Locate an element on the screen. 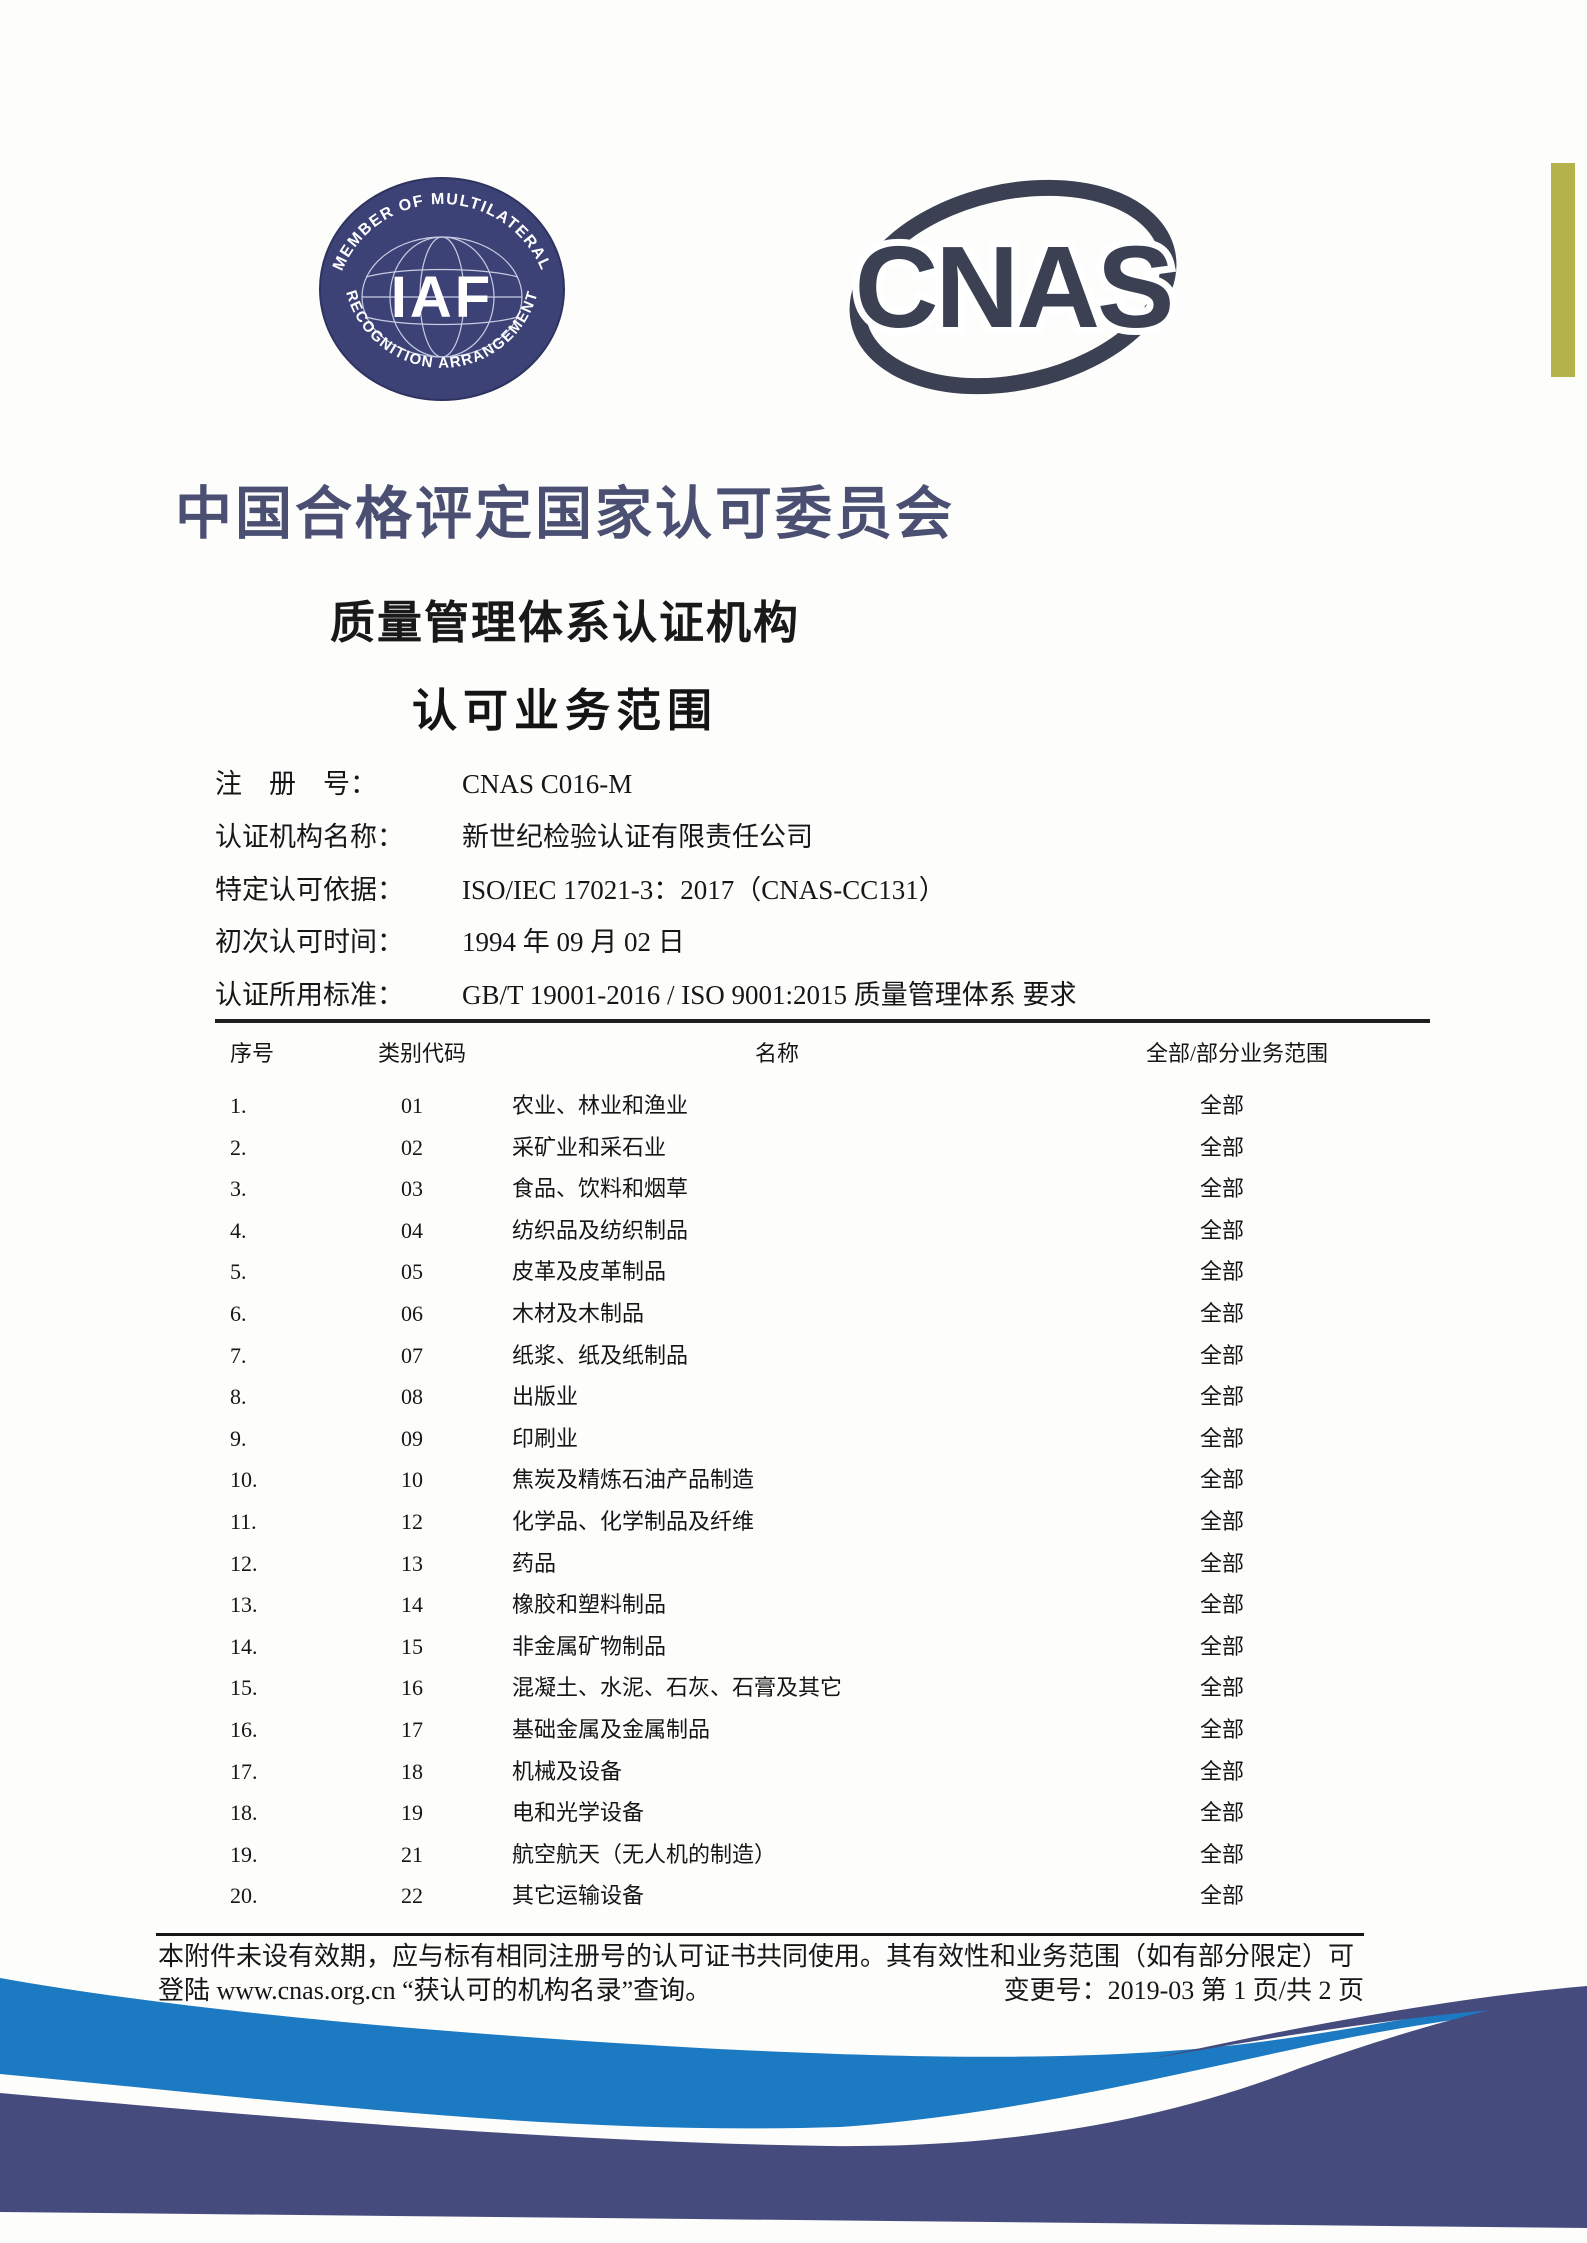 This screenshot has width=1587, height=2243. row-code: 08 is located at coordinates (412, 1397).